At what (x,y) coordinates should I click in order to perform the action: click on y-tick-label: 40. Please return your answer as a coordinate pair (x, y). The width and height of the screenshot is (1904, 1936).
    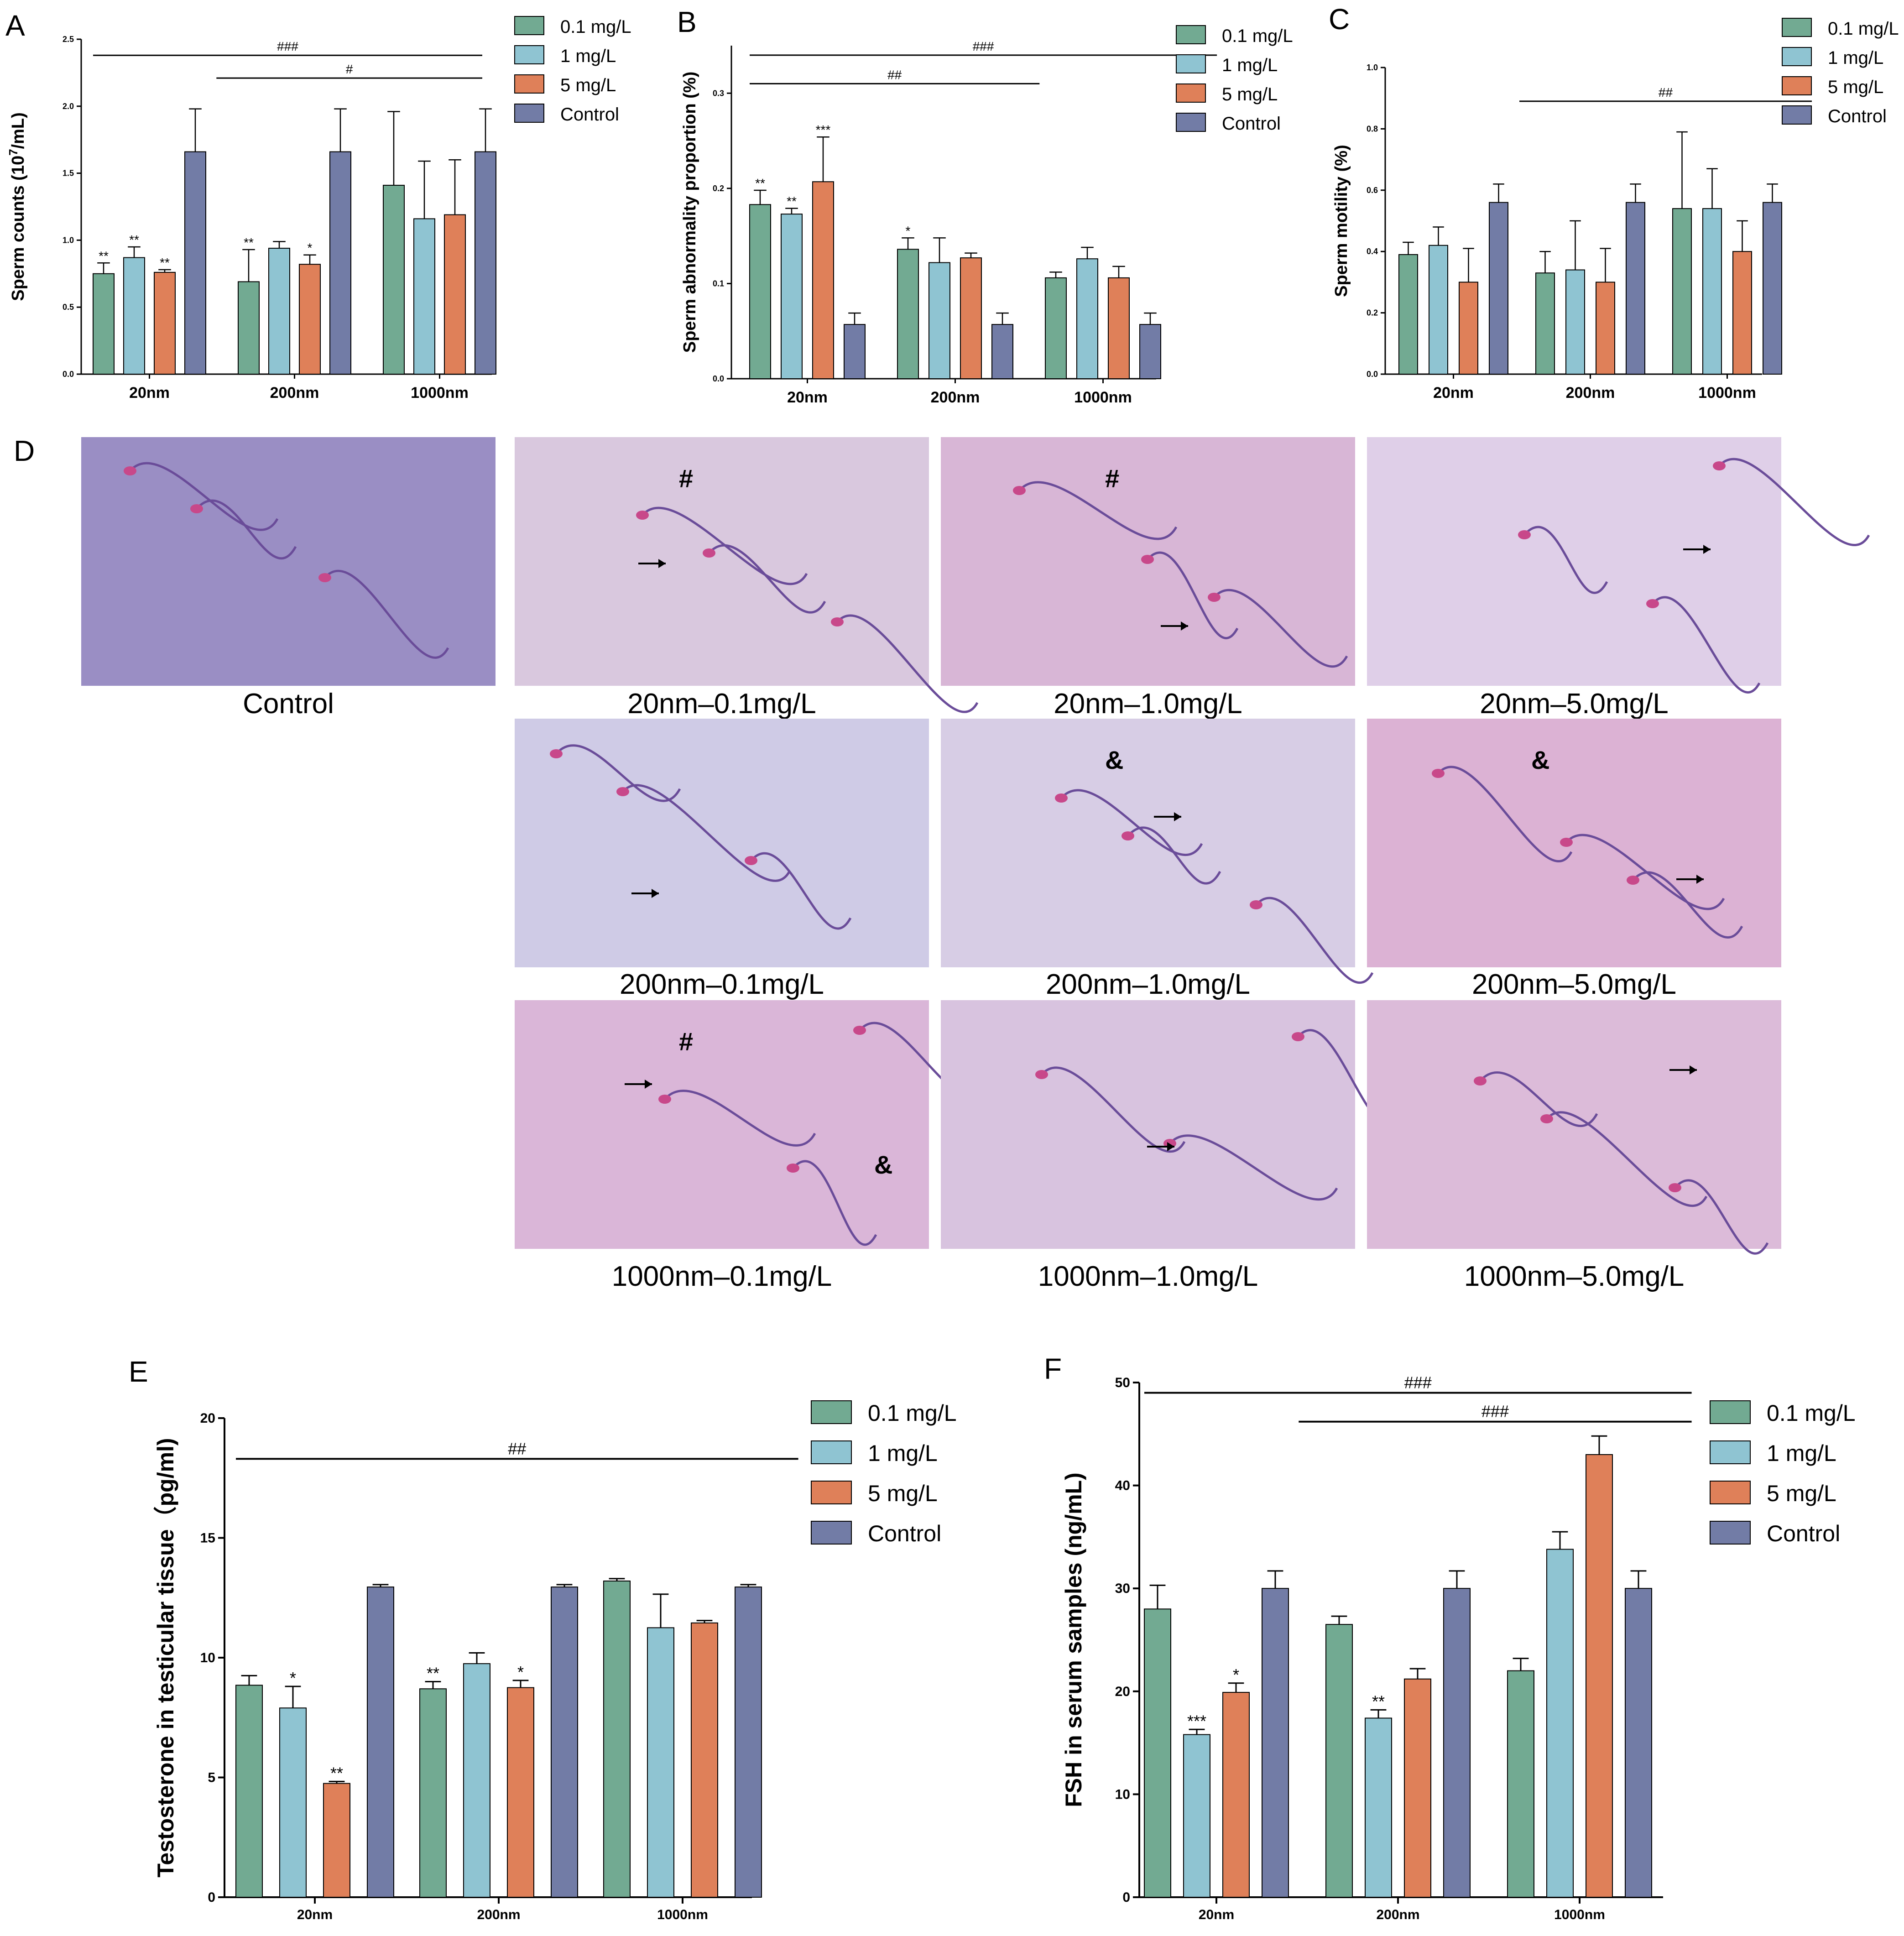
    Looking at the image, I should click on (1122, 1485).